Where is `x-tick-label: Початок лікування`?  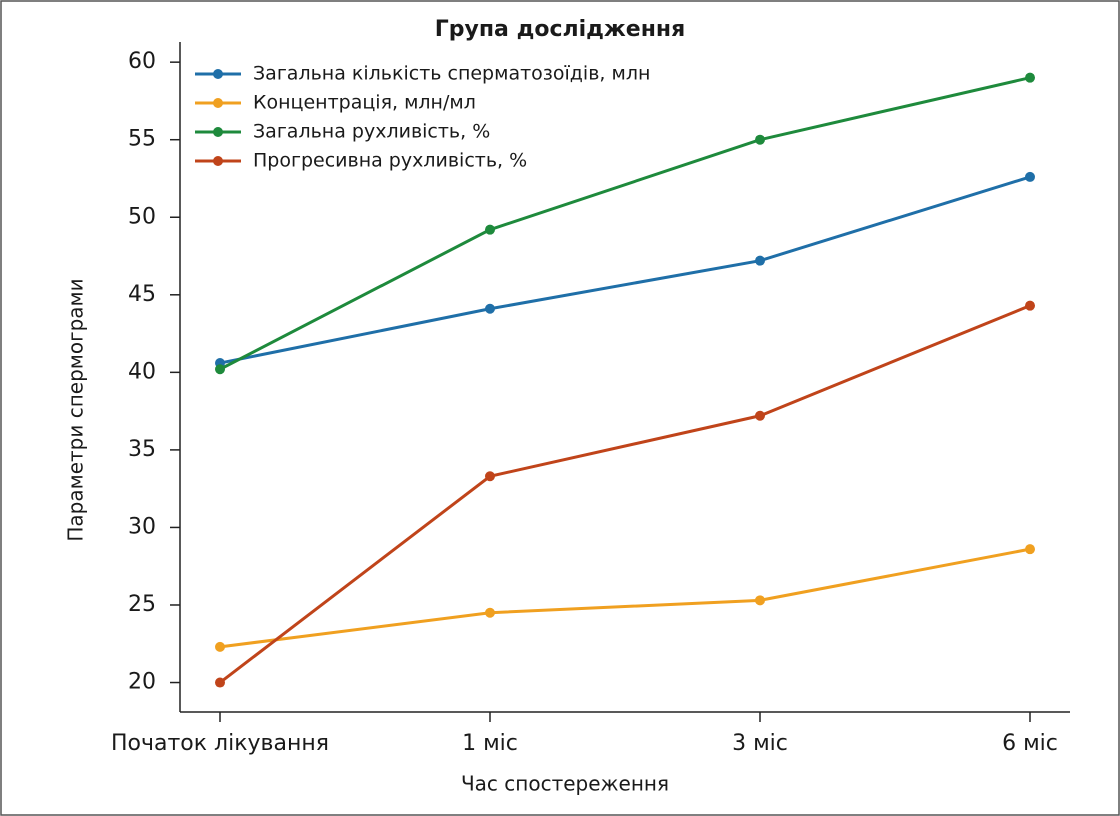 x-tick-label: Початок лікування is located at coordinates (220, 743).